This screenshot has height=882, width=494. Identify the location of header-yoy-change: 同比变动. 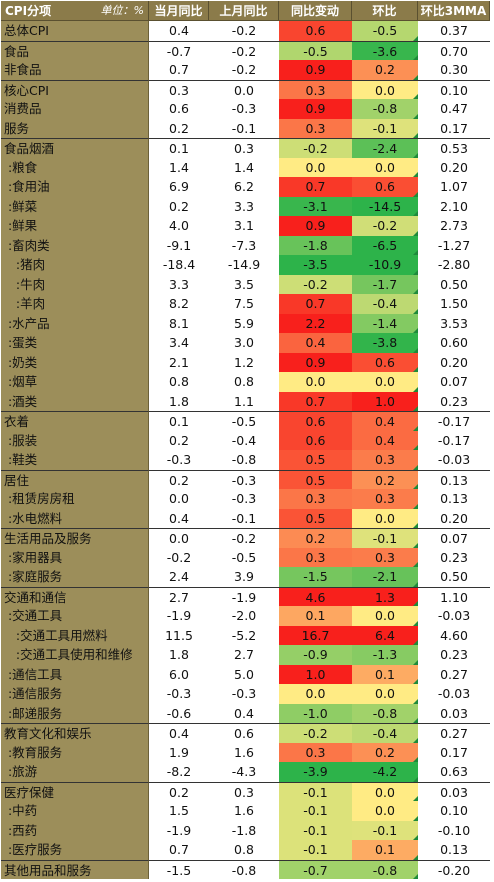
(315, 11).